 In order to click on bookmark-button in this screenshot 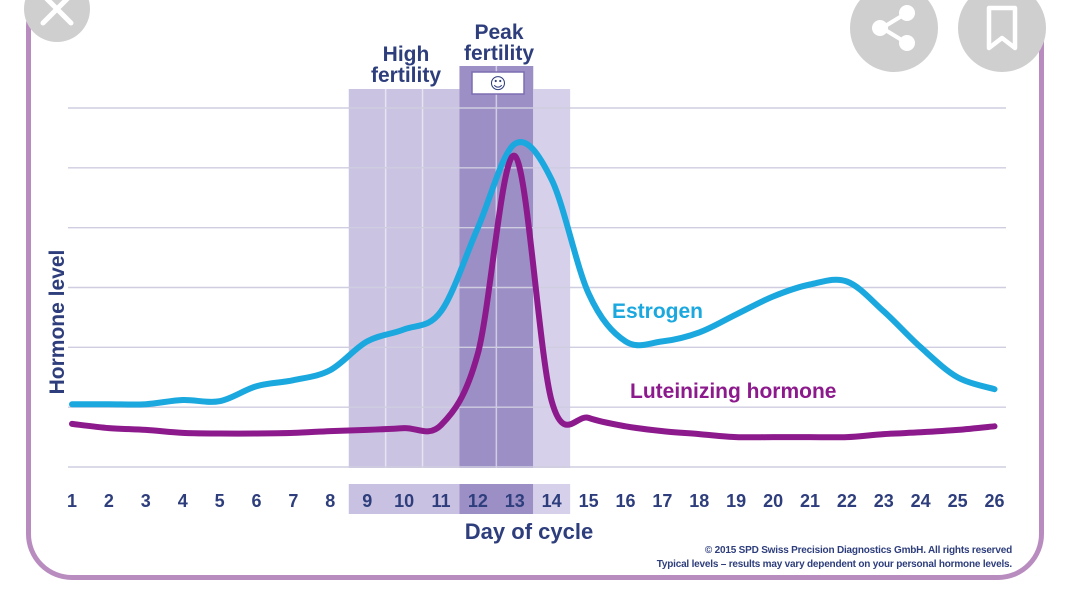, I will do `click(1002, 36)`.